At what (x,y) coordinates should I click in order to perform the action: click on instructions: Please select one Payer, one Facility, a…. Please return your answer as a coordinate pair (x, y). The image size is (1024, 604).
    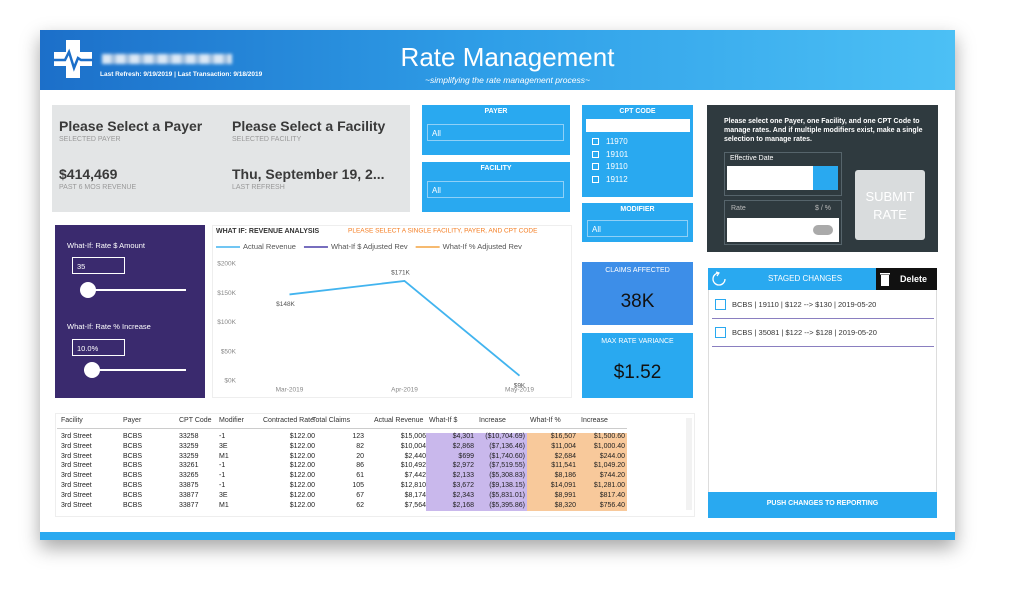
    Looking at the image, I should click on (823, 130).